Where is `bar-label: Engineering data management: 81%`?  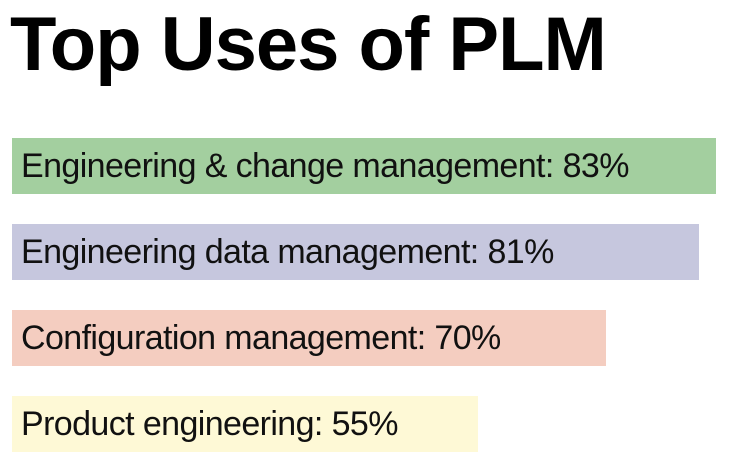 bar-label: Engineering data management: 81% is located at coordinates (287, 251).